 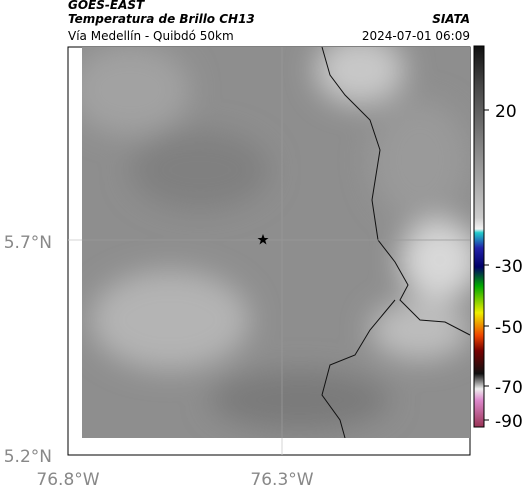 I want to click on colorbar-tick-label: -30, so click(x=509, y=267).